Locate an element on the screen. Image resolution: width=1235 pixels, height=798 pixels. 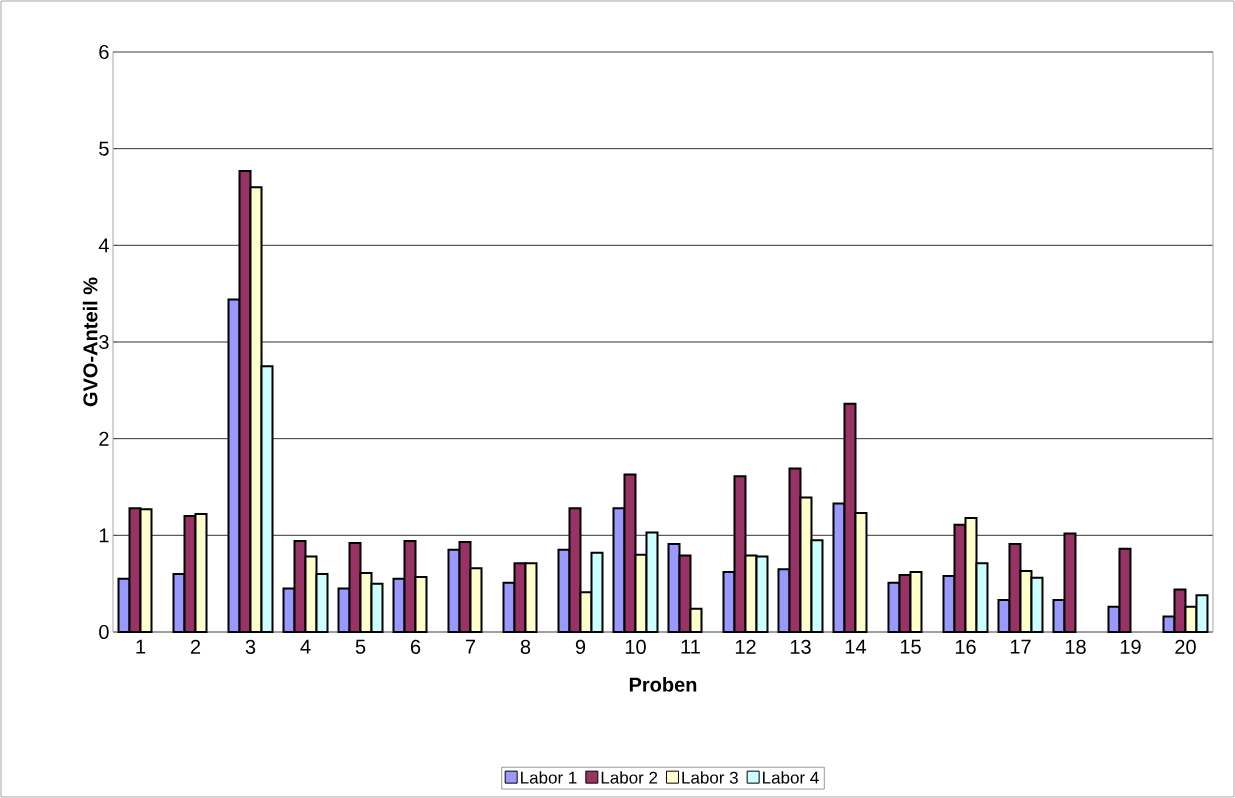
x-tick-label: 18 is located at coordinates (1075, 646).